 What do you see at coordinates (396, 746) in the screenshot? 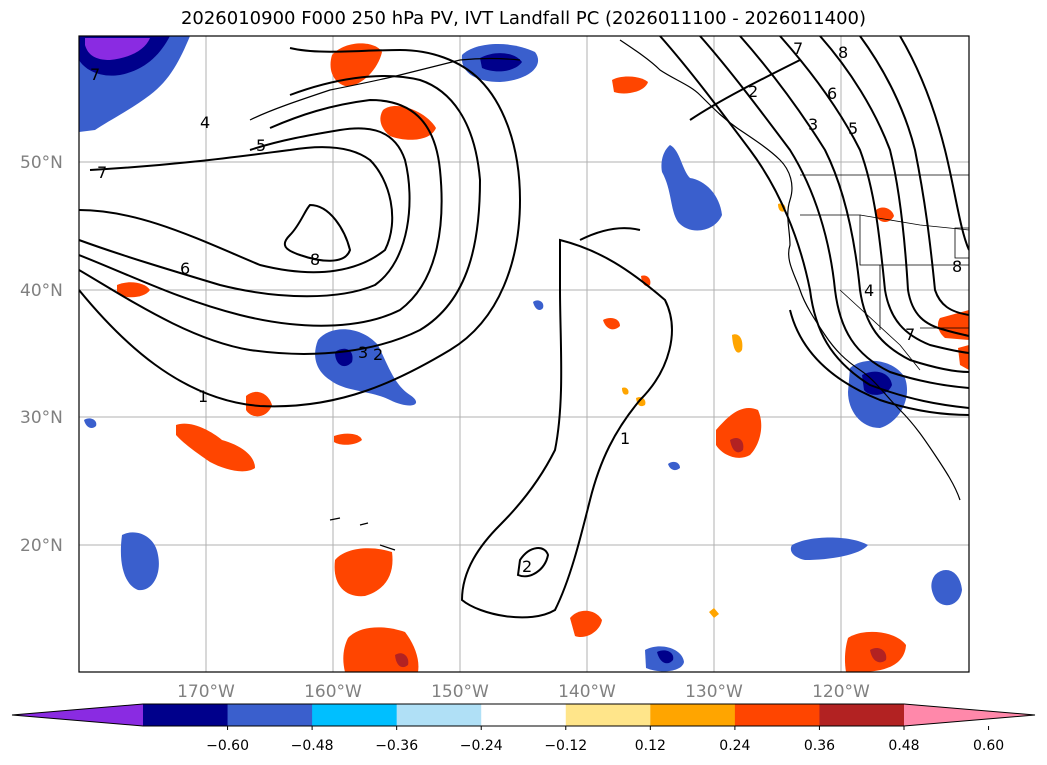
I see `colorbar-tick-label: −0.36` at bounding box center [396, 746].